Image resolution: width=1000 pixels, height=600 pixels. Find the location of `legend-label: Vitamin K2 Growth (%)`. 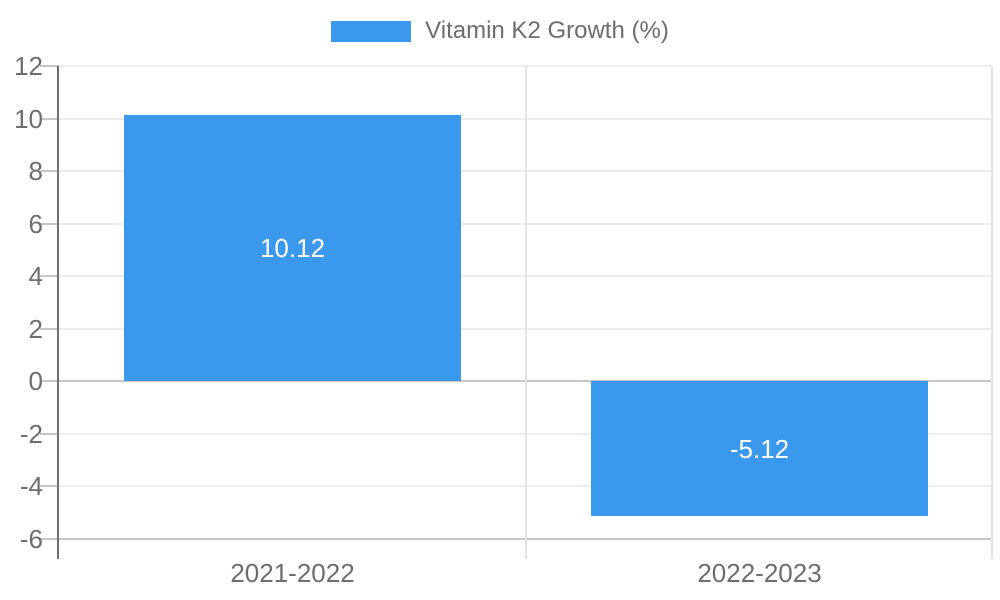

legend-label: Vitamin K2 Growth (%) is located at coordinates (547, 30).